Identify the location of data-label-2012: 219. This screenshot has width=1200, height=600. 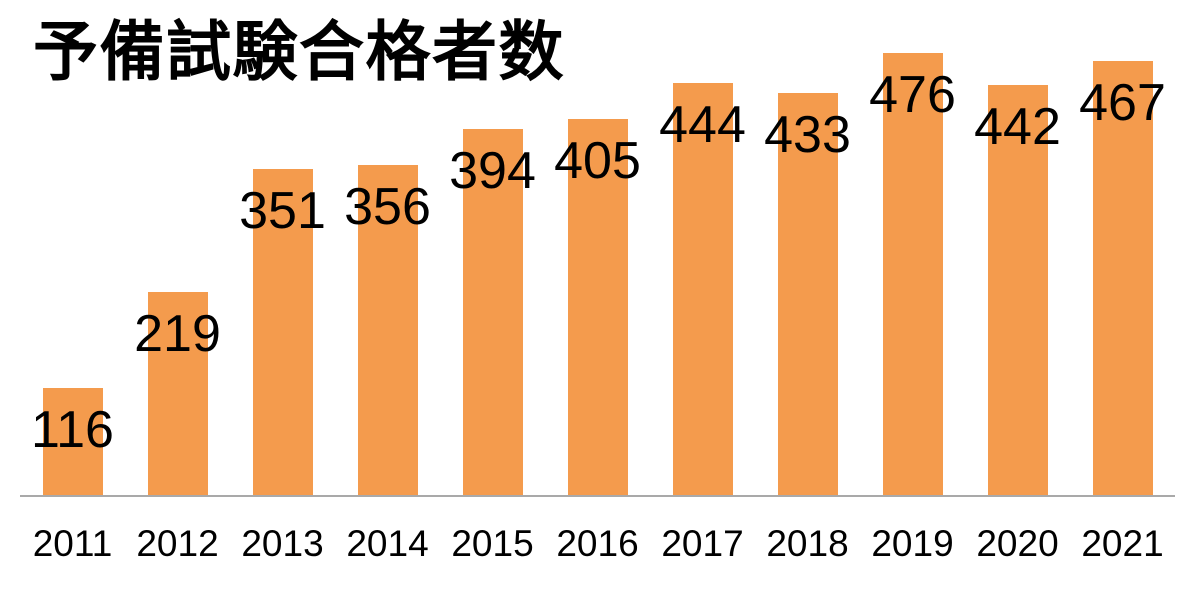
(177, 334).